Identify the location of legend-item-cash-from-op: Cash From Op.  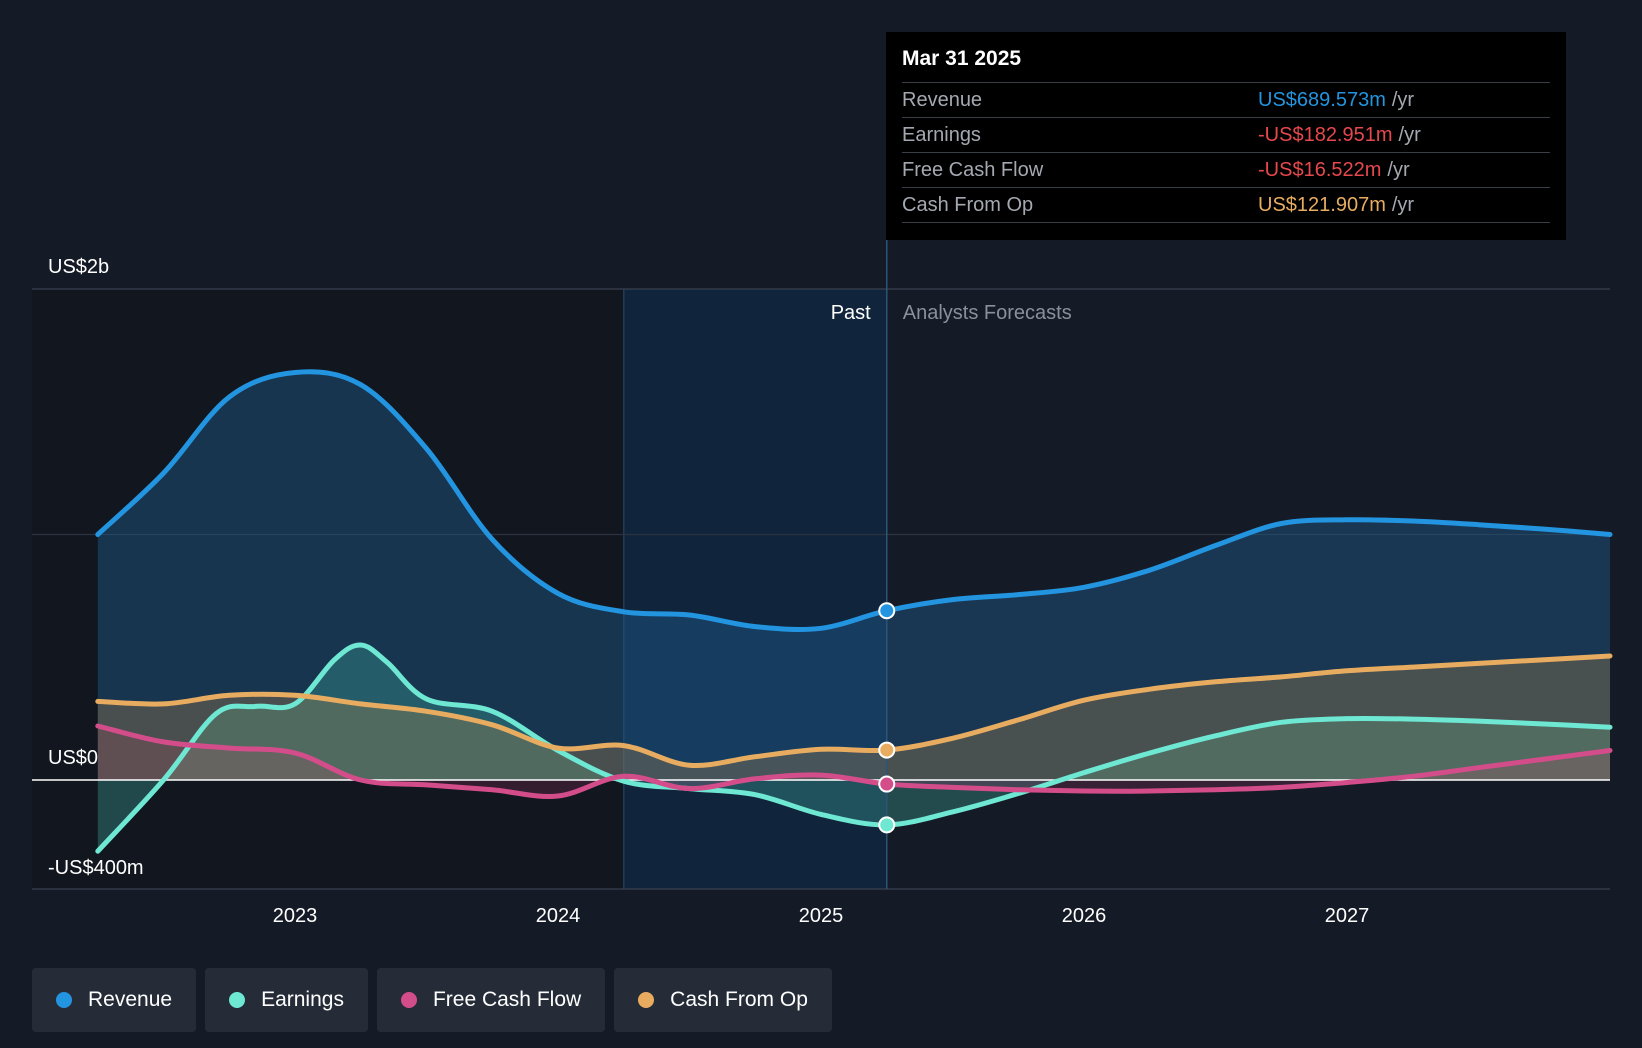
(723, 1000).